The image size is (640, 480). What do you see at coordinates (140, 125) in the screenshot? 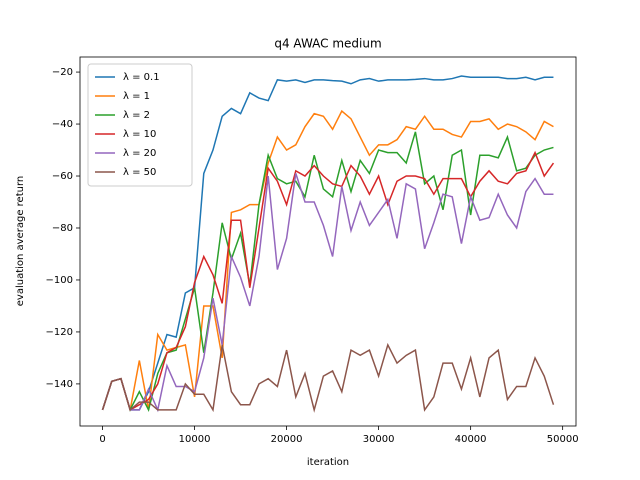
I see `legend-box` at bounding box center [140, 125].